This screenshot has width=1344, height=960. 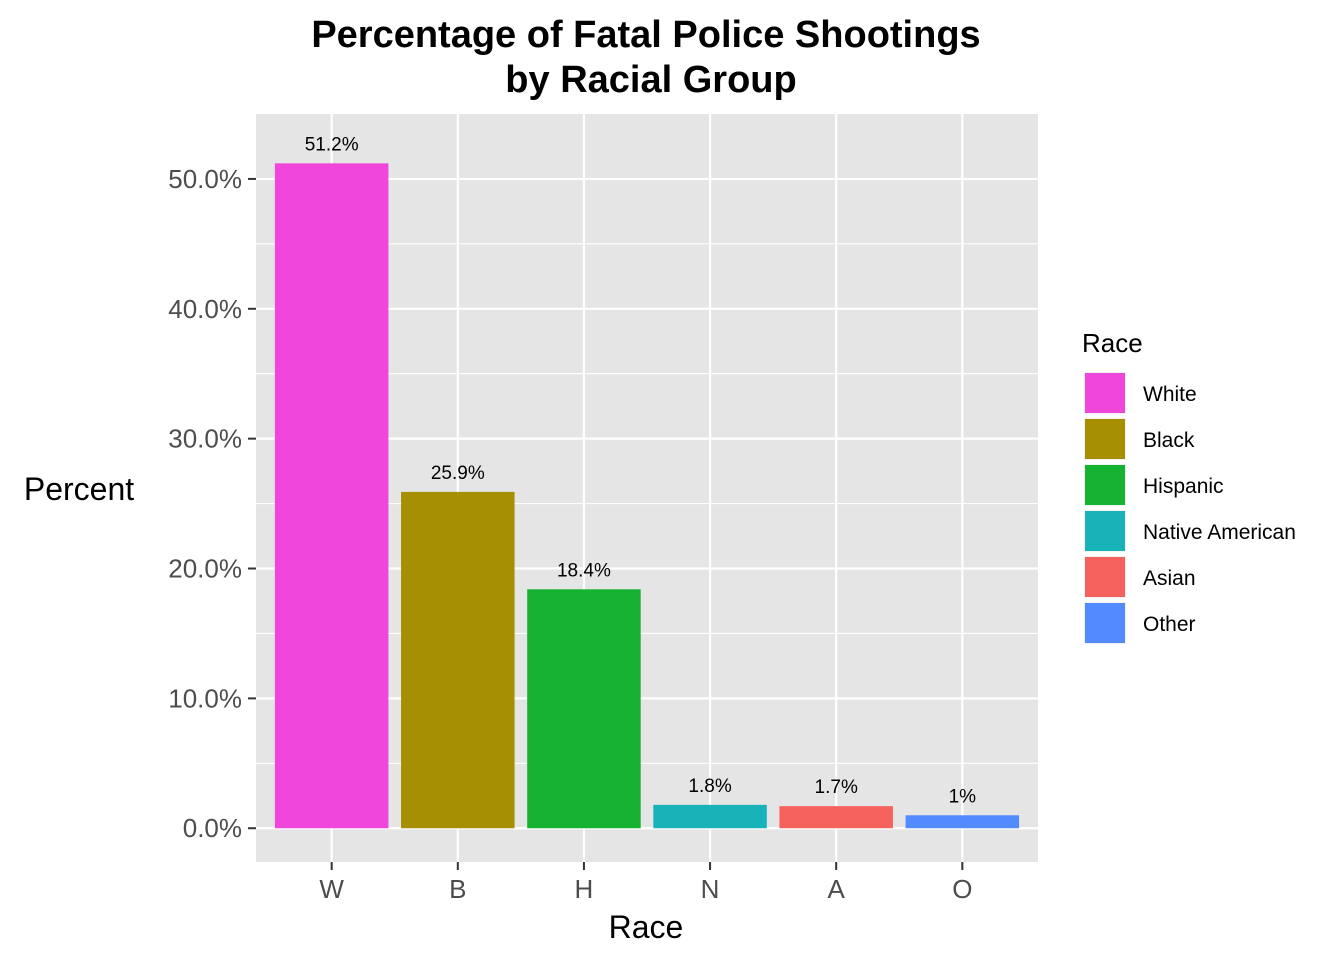 What do you see at coordinates (646, 927) in the screenshot?
I see `x-axis-title: Race` at bounding box center [646, 927].